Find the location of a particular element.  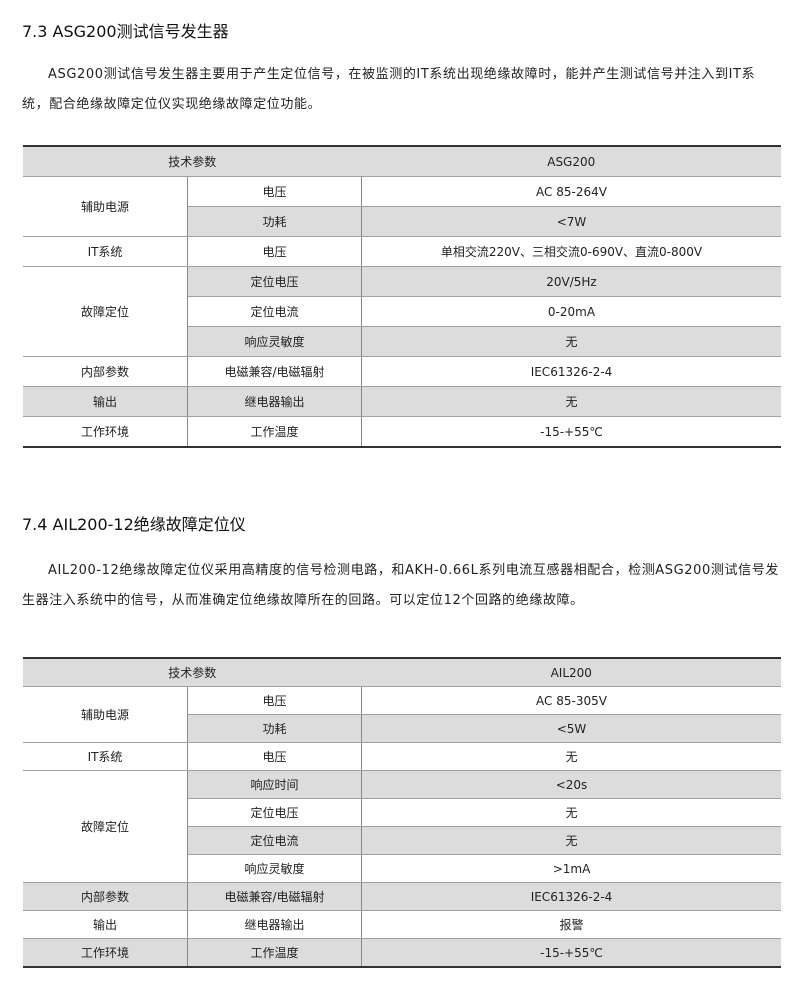

table-row: 输出 继电器输出 报警 is located at coordinates (402, 924).